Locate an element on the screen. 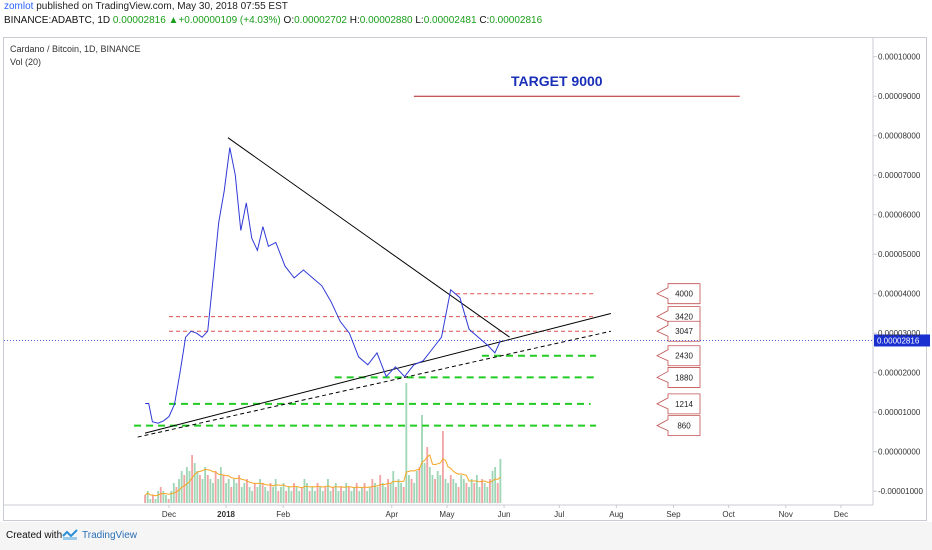 The height and width of the screenshot is (550, 932). open-label: O: is located at coordinates (289, 20).